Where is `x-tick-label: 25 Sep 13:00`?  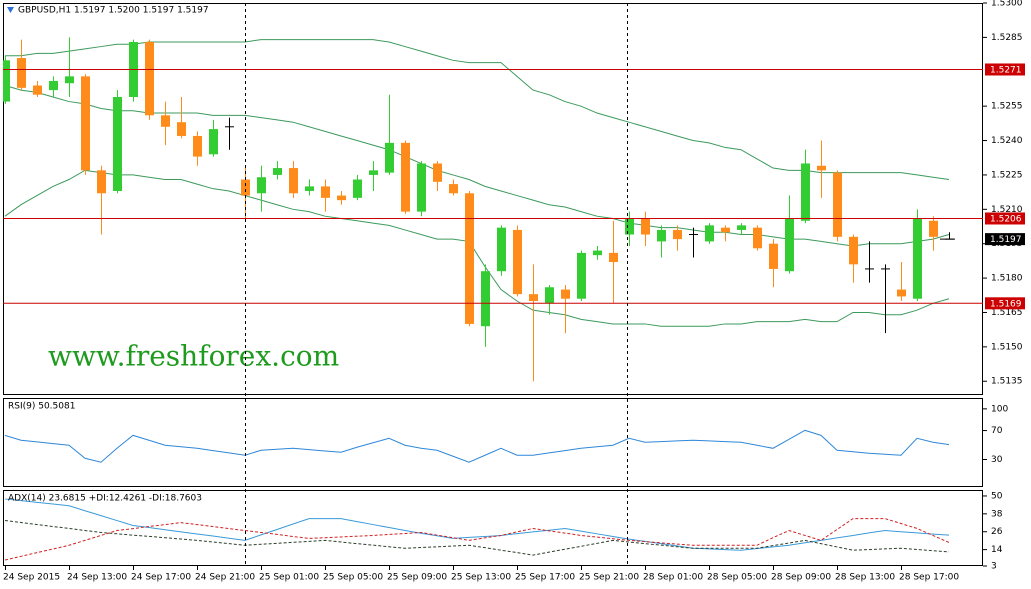 x-tick-label: 25 Sep 13:00 is located at coordinates (481, 578).